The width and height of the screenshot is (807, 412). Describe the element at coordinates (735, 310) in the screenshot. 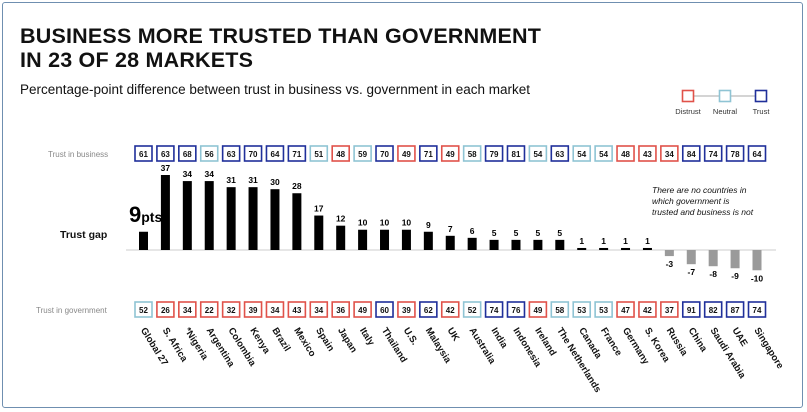

I see `government-trust-value: 87` at that location.